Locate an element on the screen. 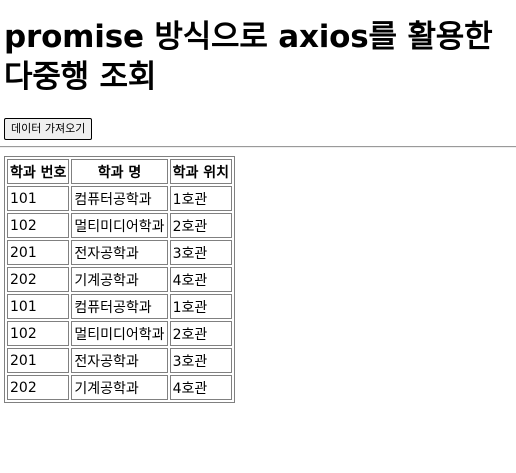 The width and height of the screenshot is (516, 473). header-dept-location: 학과 위치 is located at coordinates (200, 171).